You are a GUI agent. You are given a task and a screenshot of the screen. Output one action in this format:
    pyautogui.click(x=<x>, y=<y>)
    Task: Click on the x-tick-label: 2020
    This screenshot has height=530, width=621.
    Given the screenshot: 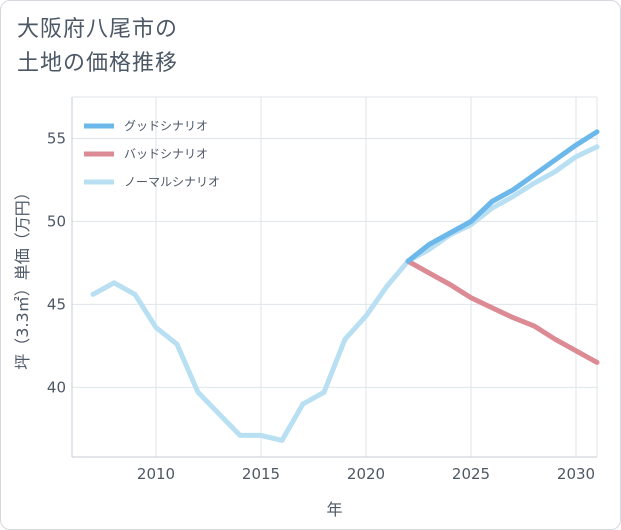 What is the action you would take?
    pyautogui.click(x=366, y=474)
    